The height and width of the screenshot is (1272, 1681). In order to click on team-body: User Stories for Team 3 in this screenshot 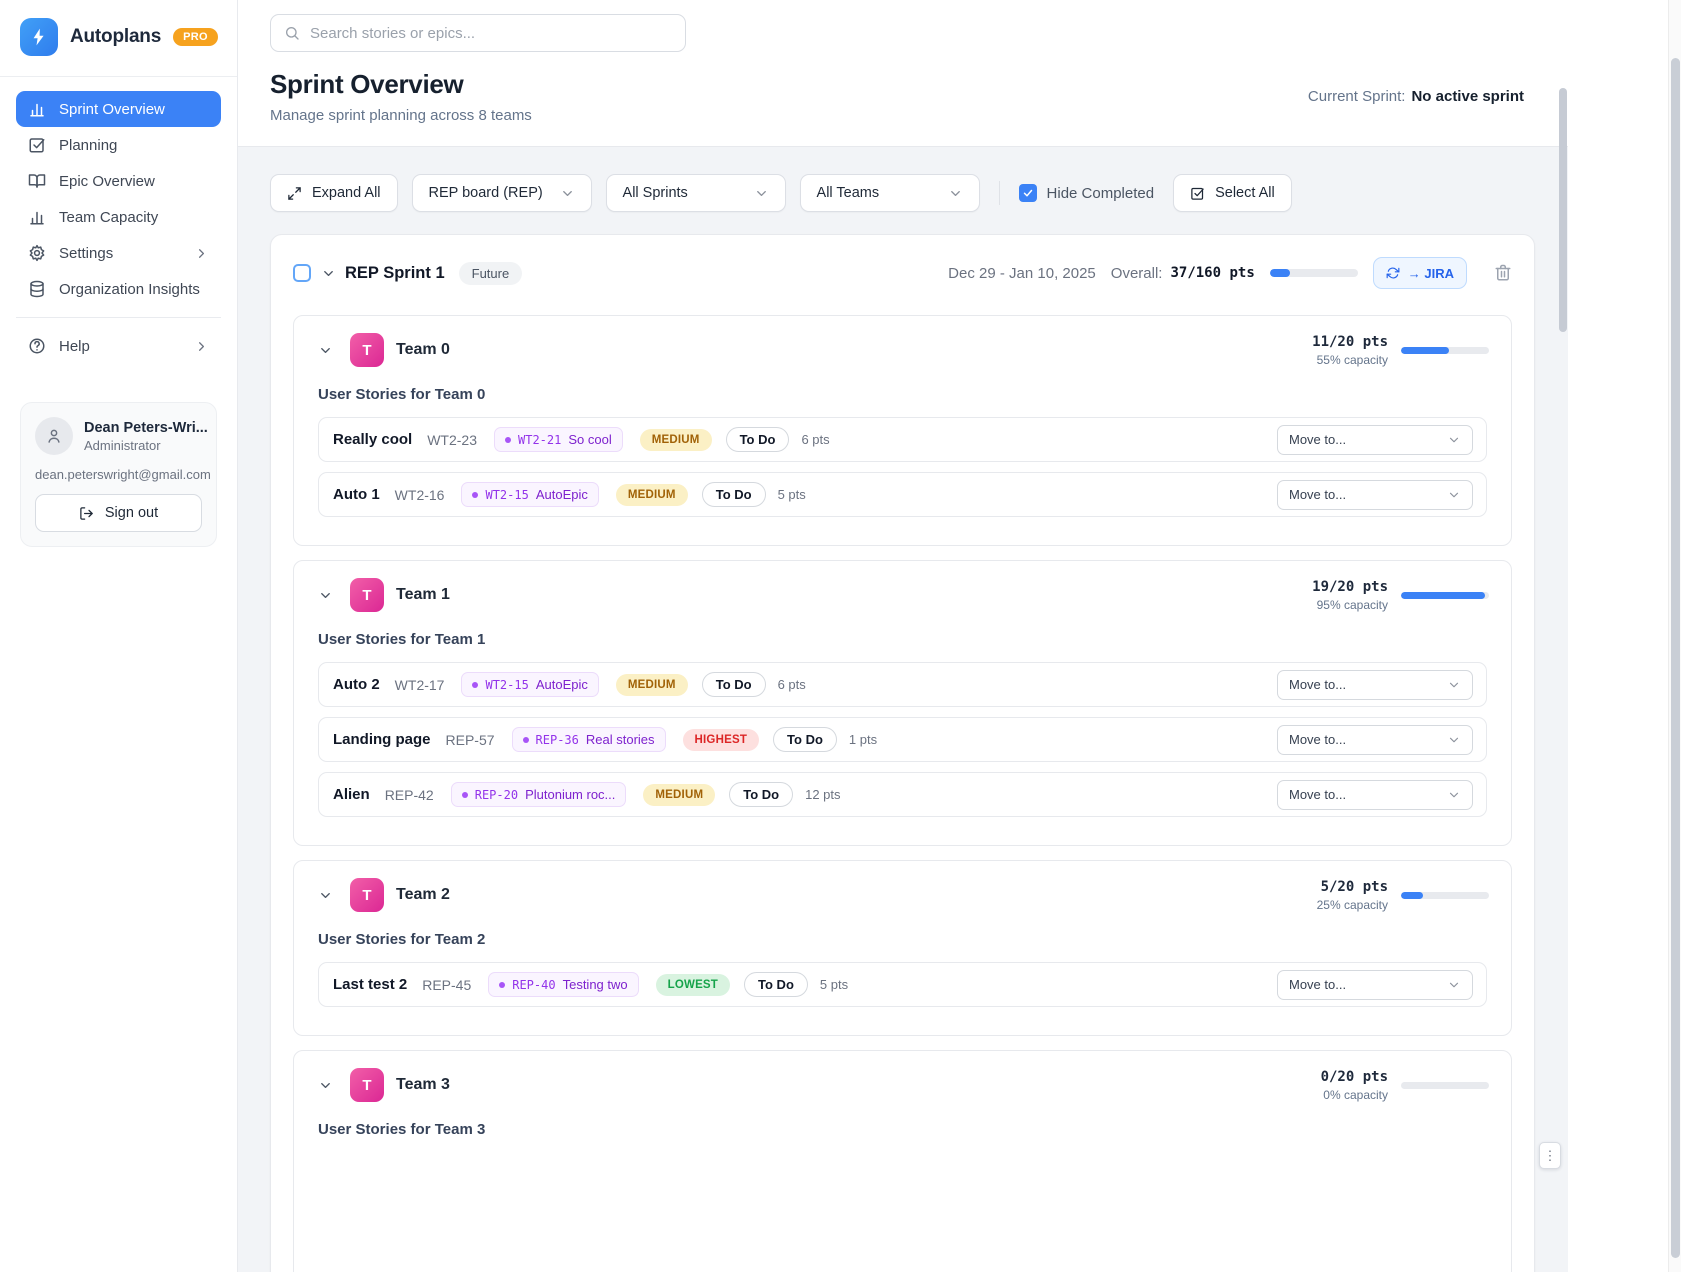, I will do `click(902, 1144)`.